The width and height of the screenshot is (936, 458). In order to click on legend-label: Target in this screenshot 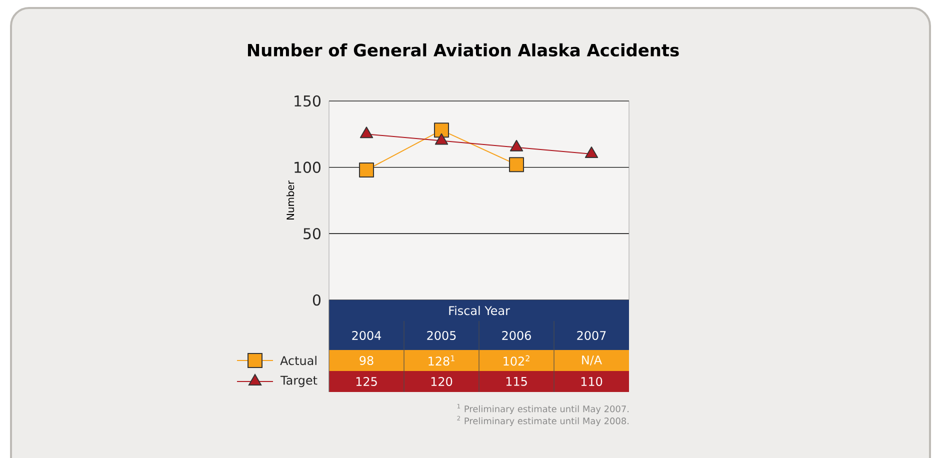, I will do `click(299, 382)`.